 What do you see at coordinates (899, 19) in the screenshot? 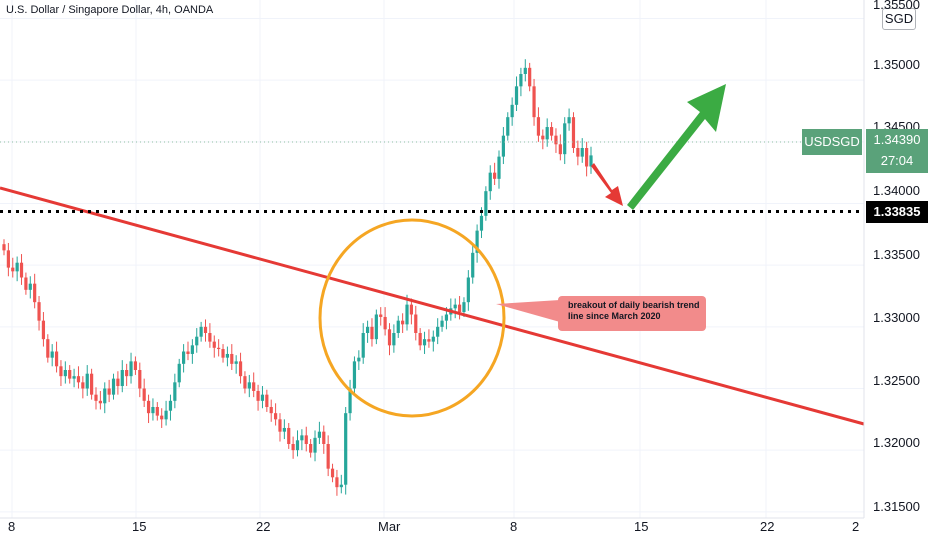
I see `currency-button: SGD` at bounding box center [899, 19].